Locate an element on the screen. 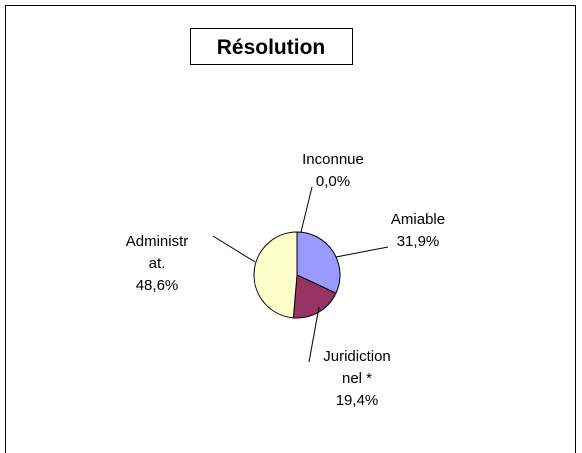 This screenshot has width=582, height=453. slice-label: Administr at. is located at coordinates (157, 252).